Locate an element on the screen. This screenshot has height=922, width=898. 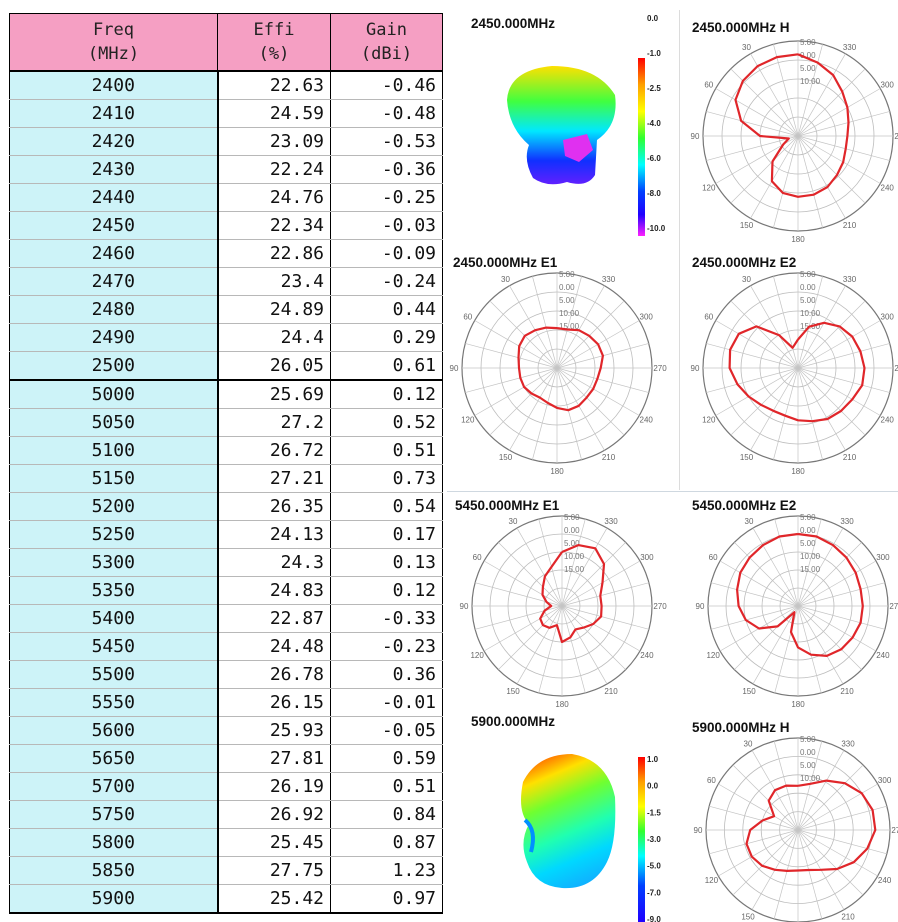
angle-label: 210 is located at coordinates (609, 457).